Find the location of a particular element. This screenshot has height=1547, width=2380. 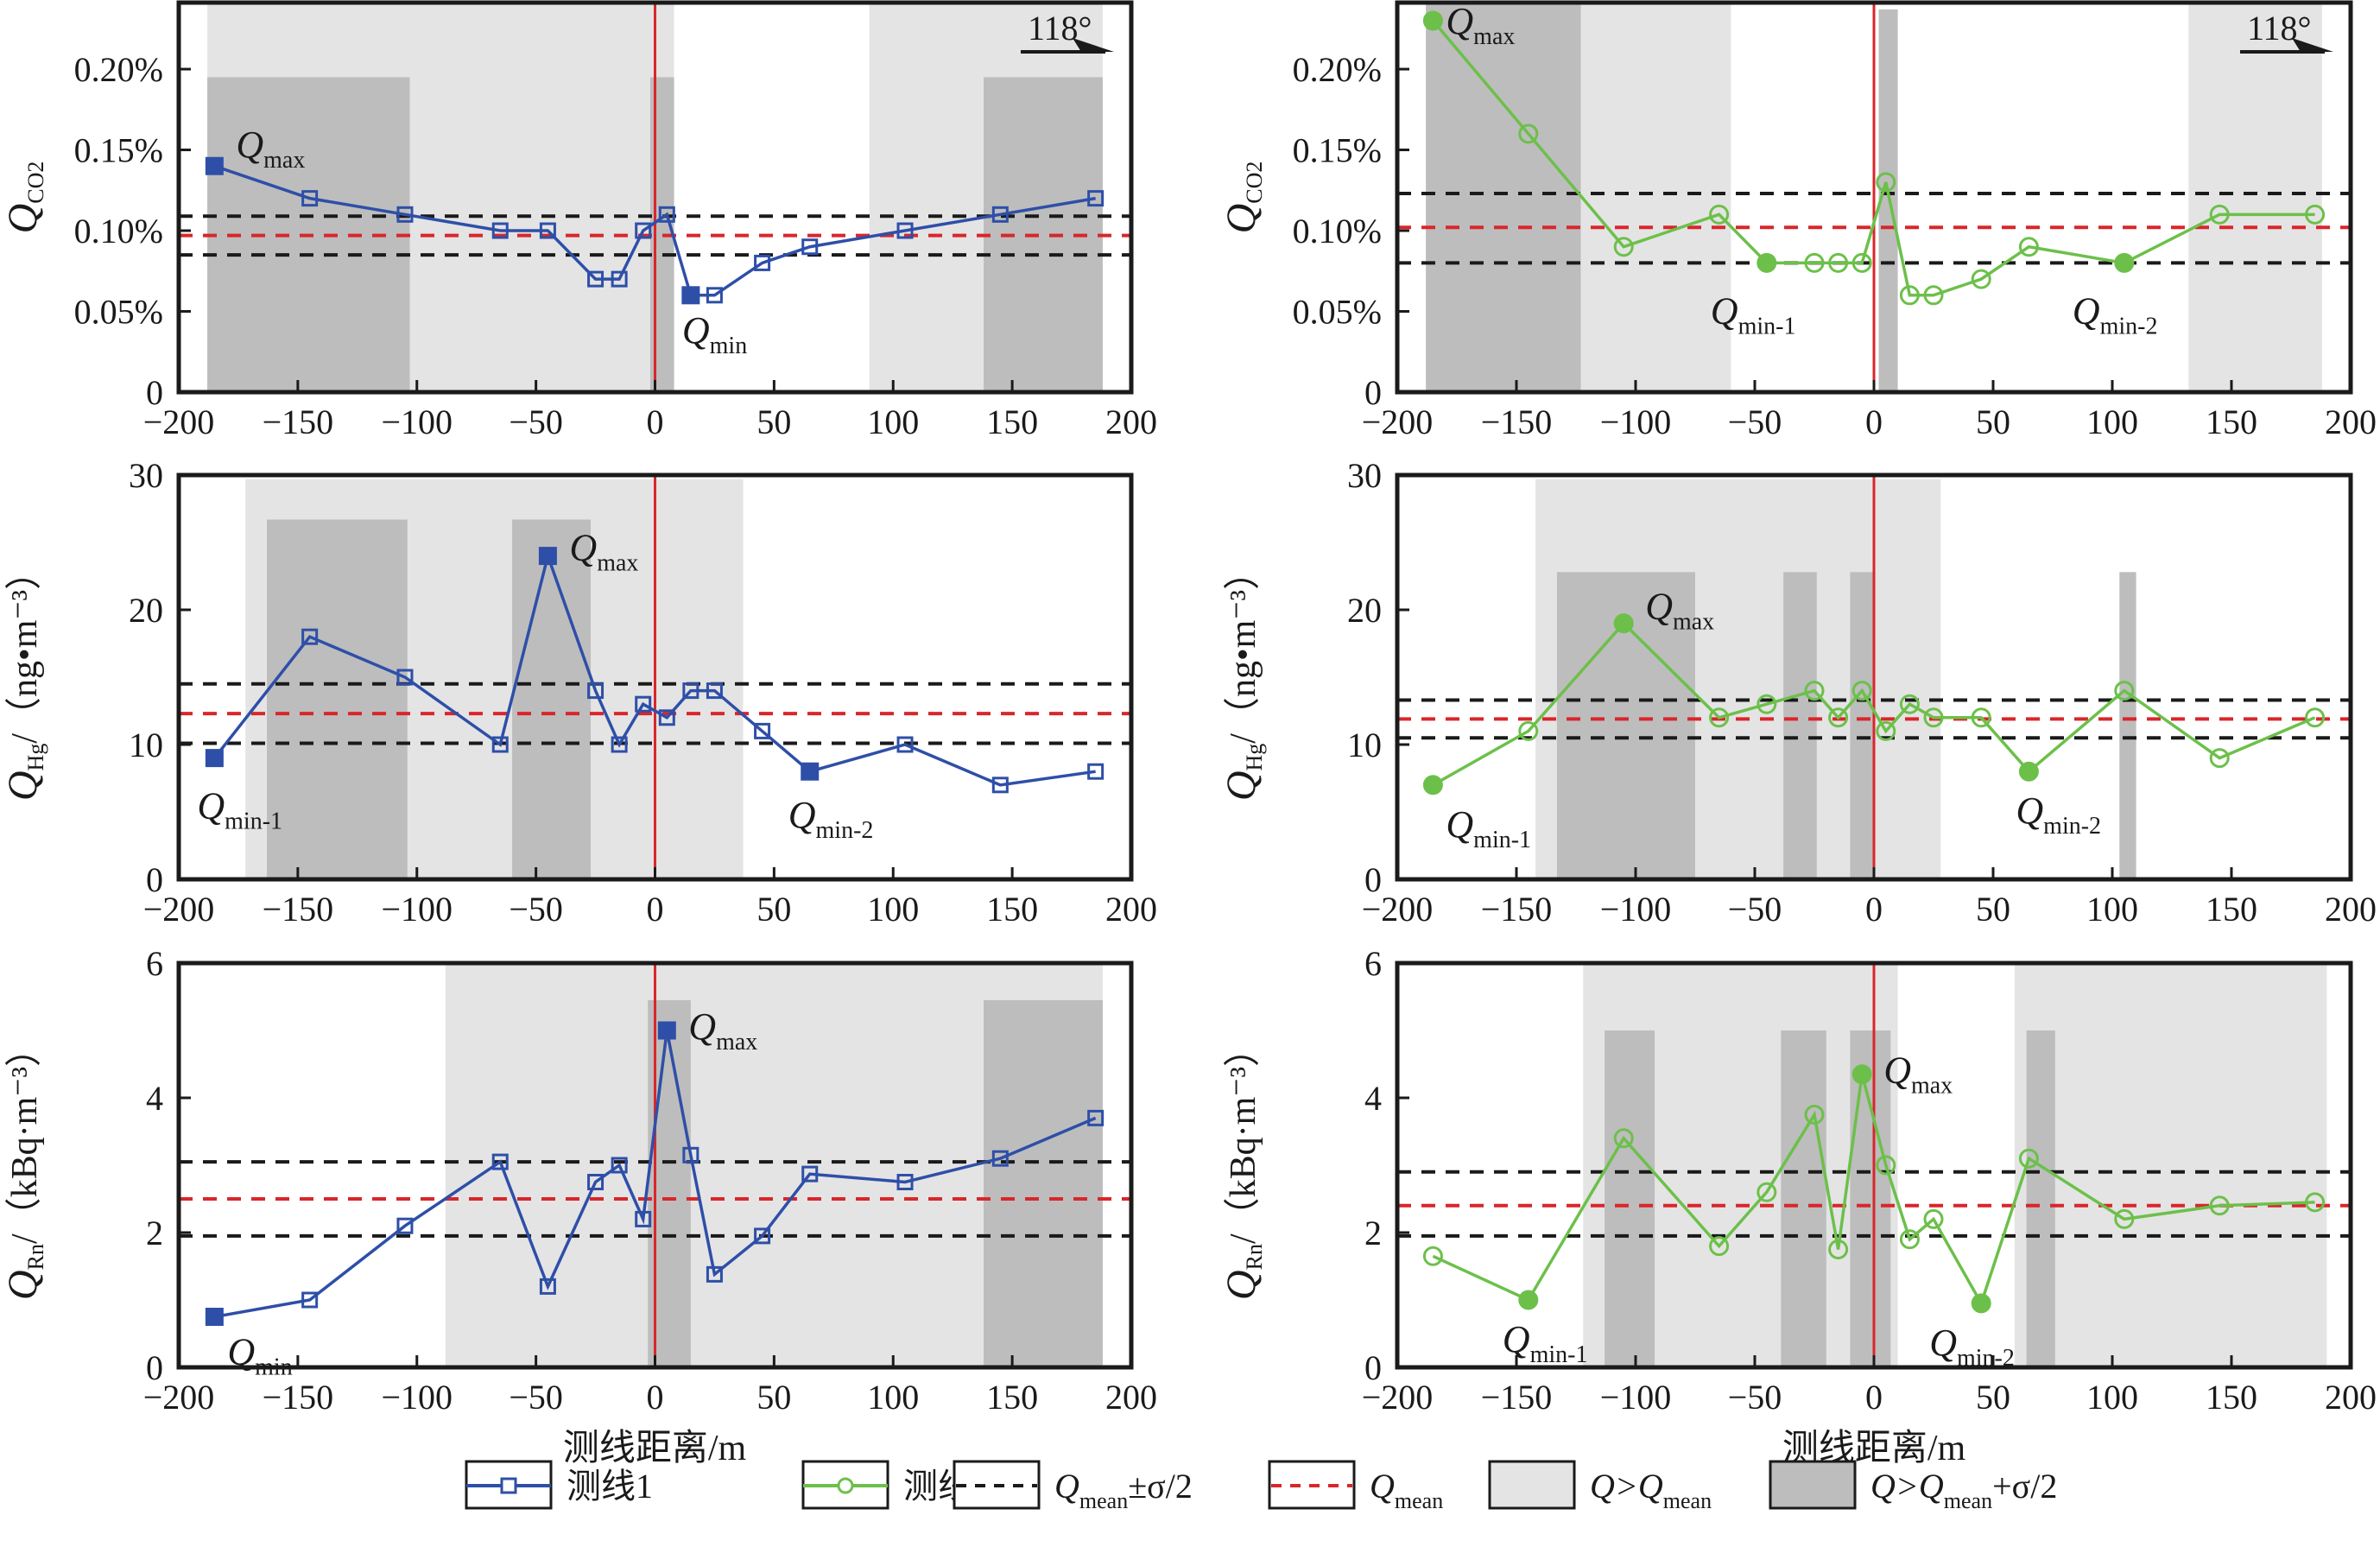

legend-label-symbol: Q>Q is located at coordinates (1907, 1487).